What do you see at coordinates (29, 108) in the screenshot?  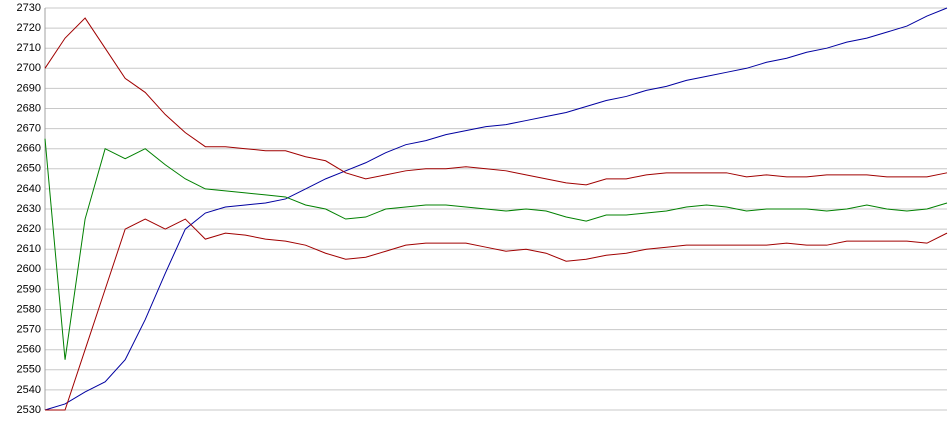 I see `y-tick-label: 2680` at bounding box center [29, 108].